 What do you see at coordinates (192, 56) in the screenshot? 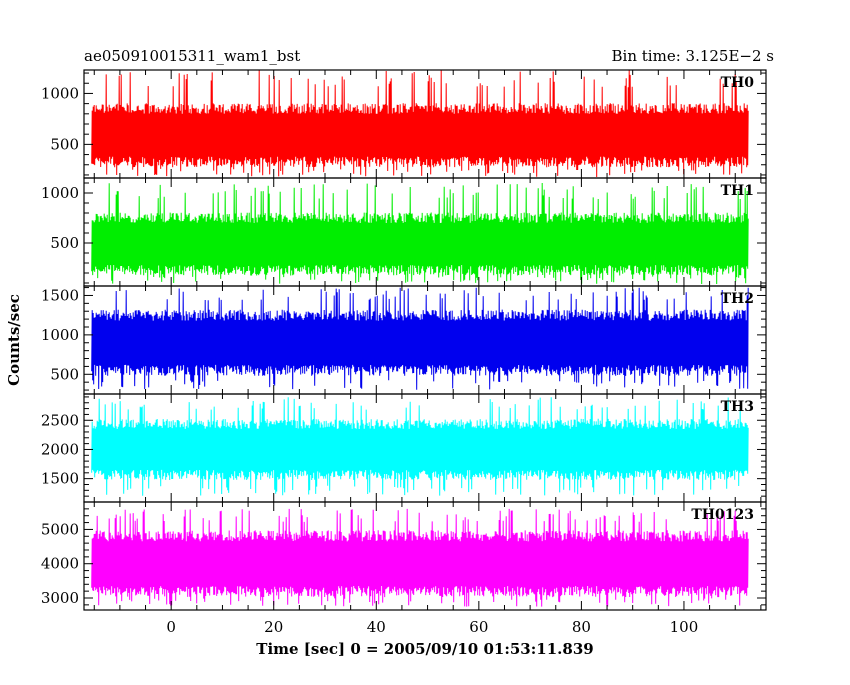
I see `chart-title-left: ae050910015311_wam1_bst` at bounding box center [192, 56].